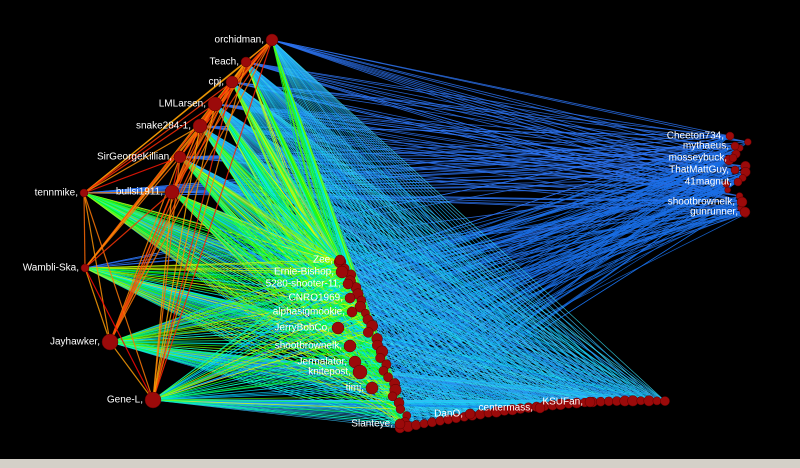  What do you see at coordinates (708, 182) in the screenshot?
I see `node-label: 41magnut,` at bounding box center [708, 182].